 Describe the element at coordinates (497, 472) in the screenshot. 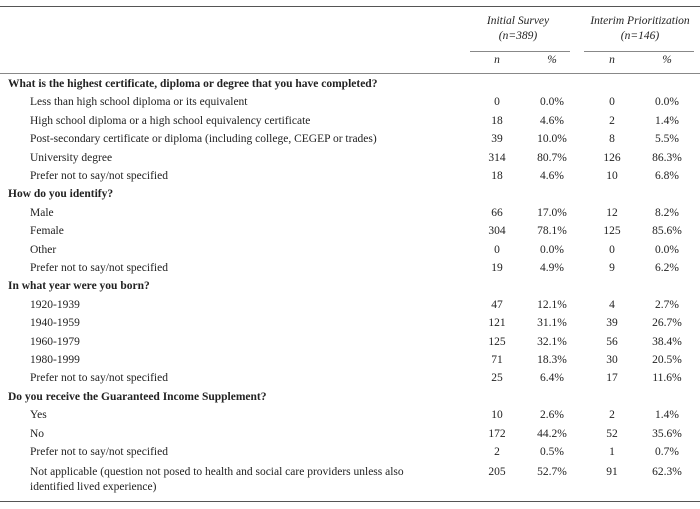

I see `cell-value: 205` at that location.